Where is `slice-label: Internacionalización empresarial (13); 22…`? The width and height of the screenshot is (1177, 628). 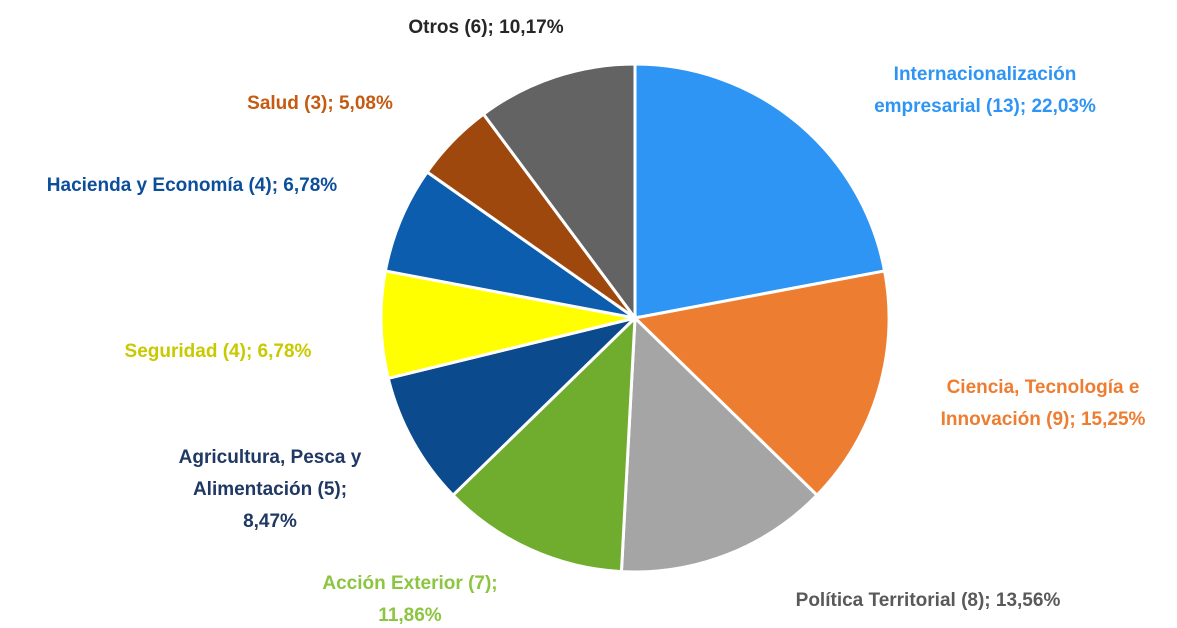 slice-label: Internacionalización empresarial (13); 22… is located at coordinates (985, 90).